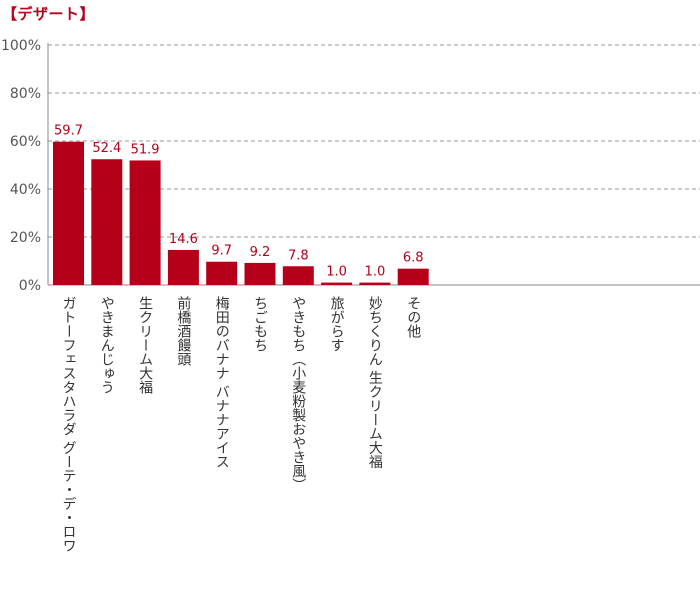 The image size is (700, 606). What do you see at coordinates (298, 255) in the screenshot?
I see `value-label: 7.8` at bounding box center [298, 255].